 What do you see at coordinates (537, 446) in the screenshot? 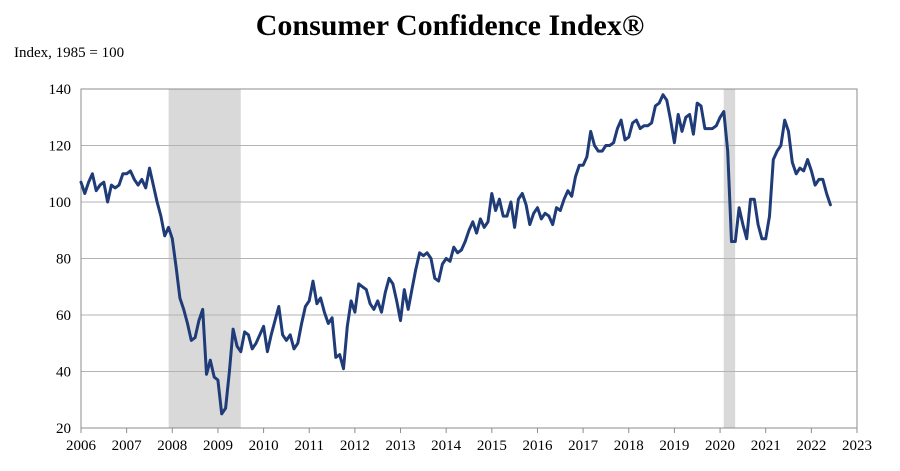
I see `x-tick-label: 2016` at bounding box center [537, 446].